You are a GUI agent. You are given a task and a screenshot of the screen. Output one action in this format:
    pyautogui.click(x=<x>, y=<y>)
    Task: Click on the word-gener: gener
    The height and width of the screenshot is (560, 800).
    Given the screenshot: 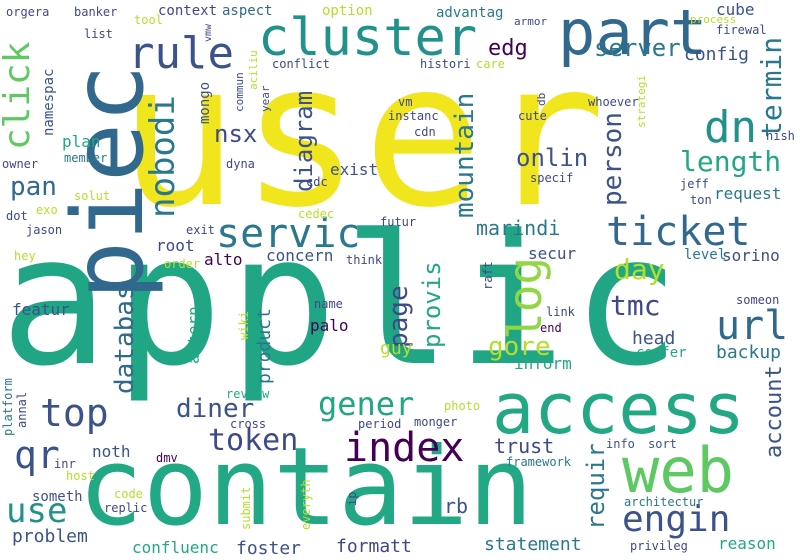 What is the action you would take?
    pyautogui.click(x=366, y=404)
    